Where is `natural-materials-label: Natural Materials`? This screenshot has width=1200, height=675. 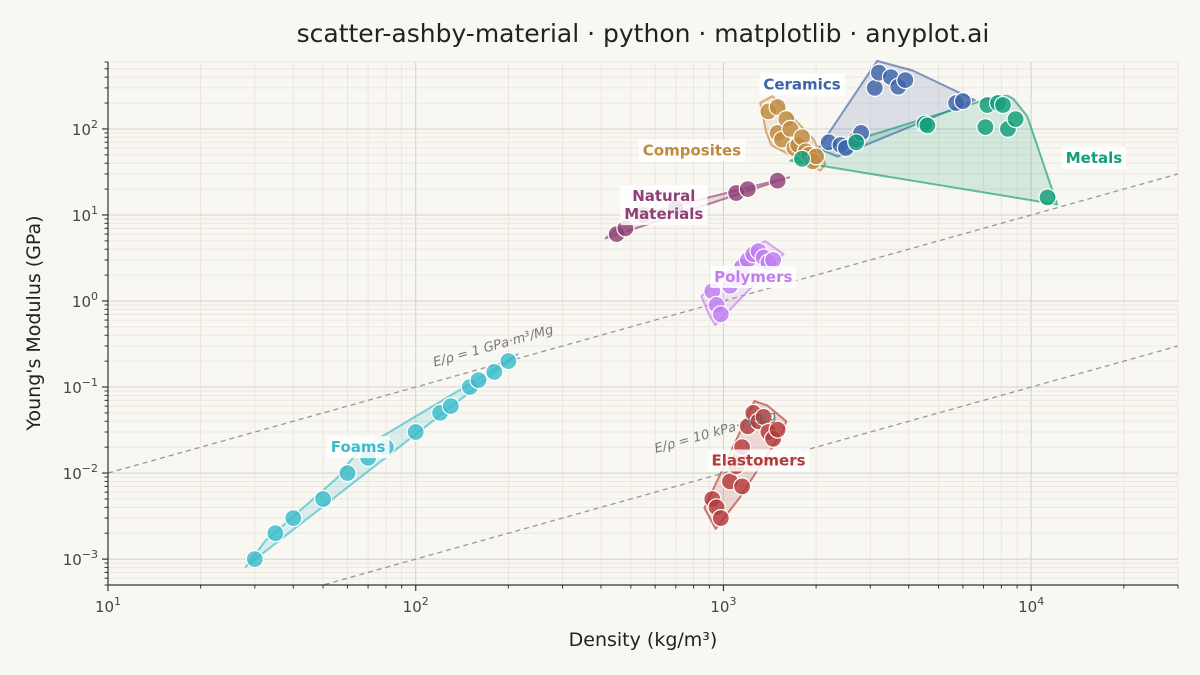
natural-materials-label: Natural Materials is located at coordinates (664, 205).